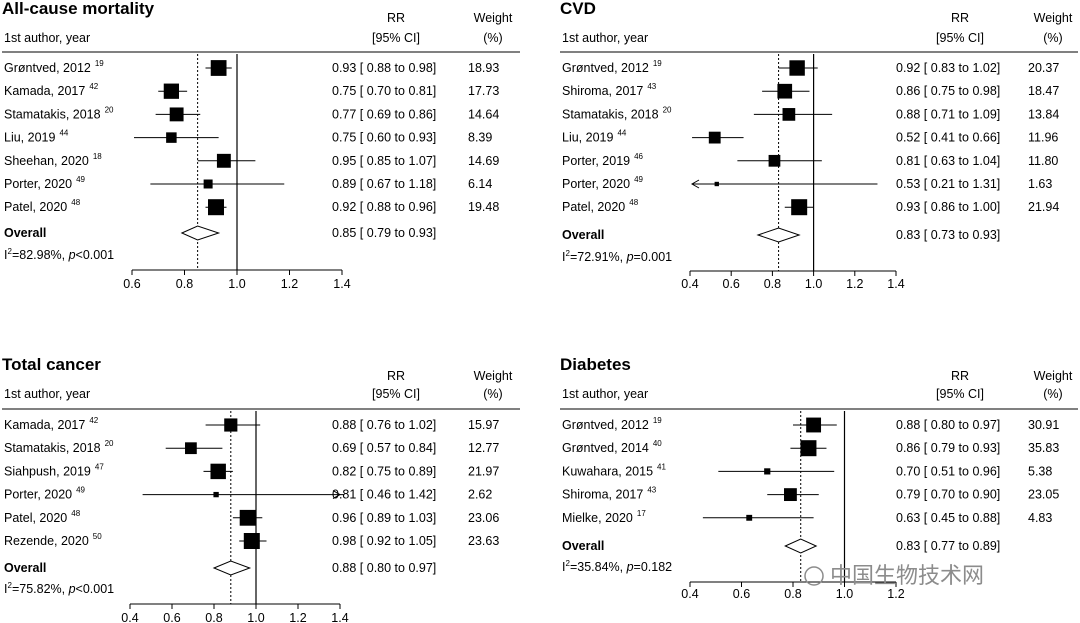 The width and height of the screenshot is (1080, 623). I want to click on rr-value: 0.79 [ 0.70 to 0.90], so click(948, 495).